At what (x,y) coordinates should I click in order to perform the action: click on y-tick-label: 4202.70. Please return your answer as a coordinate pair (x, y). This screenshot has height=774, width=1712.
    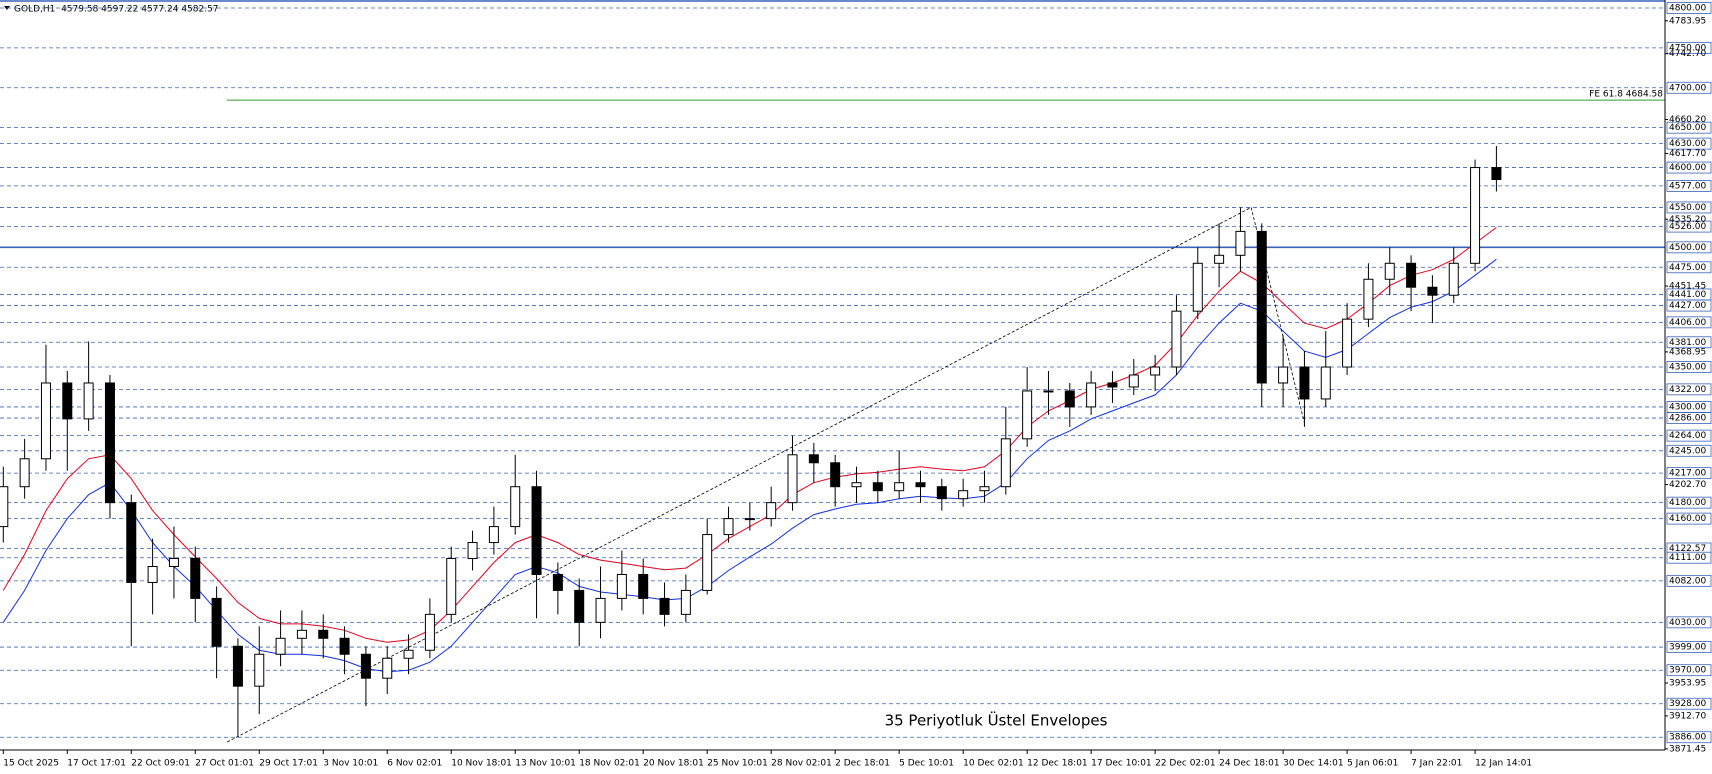
    Looking at the image, I should click on (1687, 485).